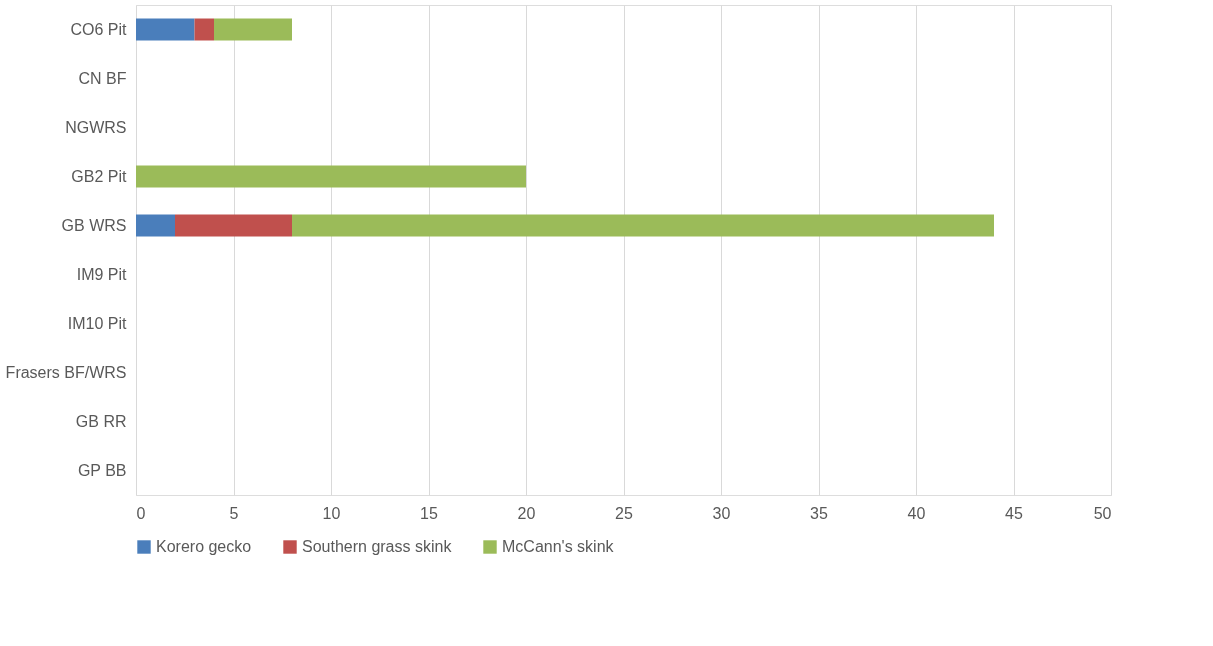 The image size is (1213, 646). I want to click on x-tick-label: 25, so click(624, 513).